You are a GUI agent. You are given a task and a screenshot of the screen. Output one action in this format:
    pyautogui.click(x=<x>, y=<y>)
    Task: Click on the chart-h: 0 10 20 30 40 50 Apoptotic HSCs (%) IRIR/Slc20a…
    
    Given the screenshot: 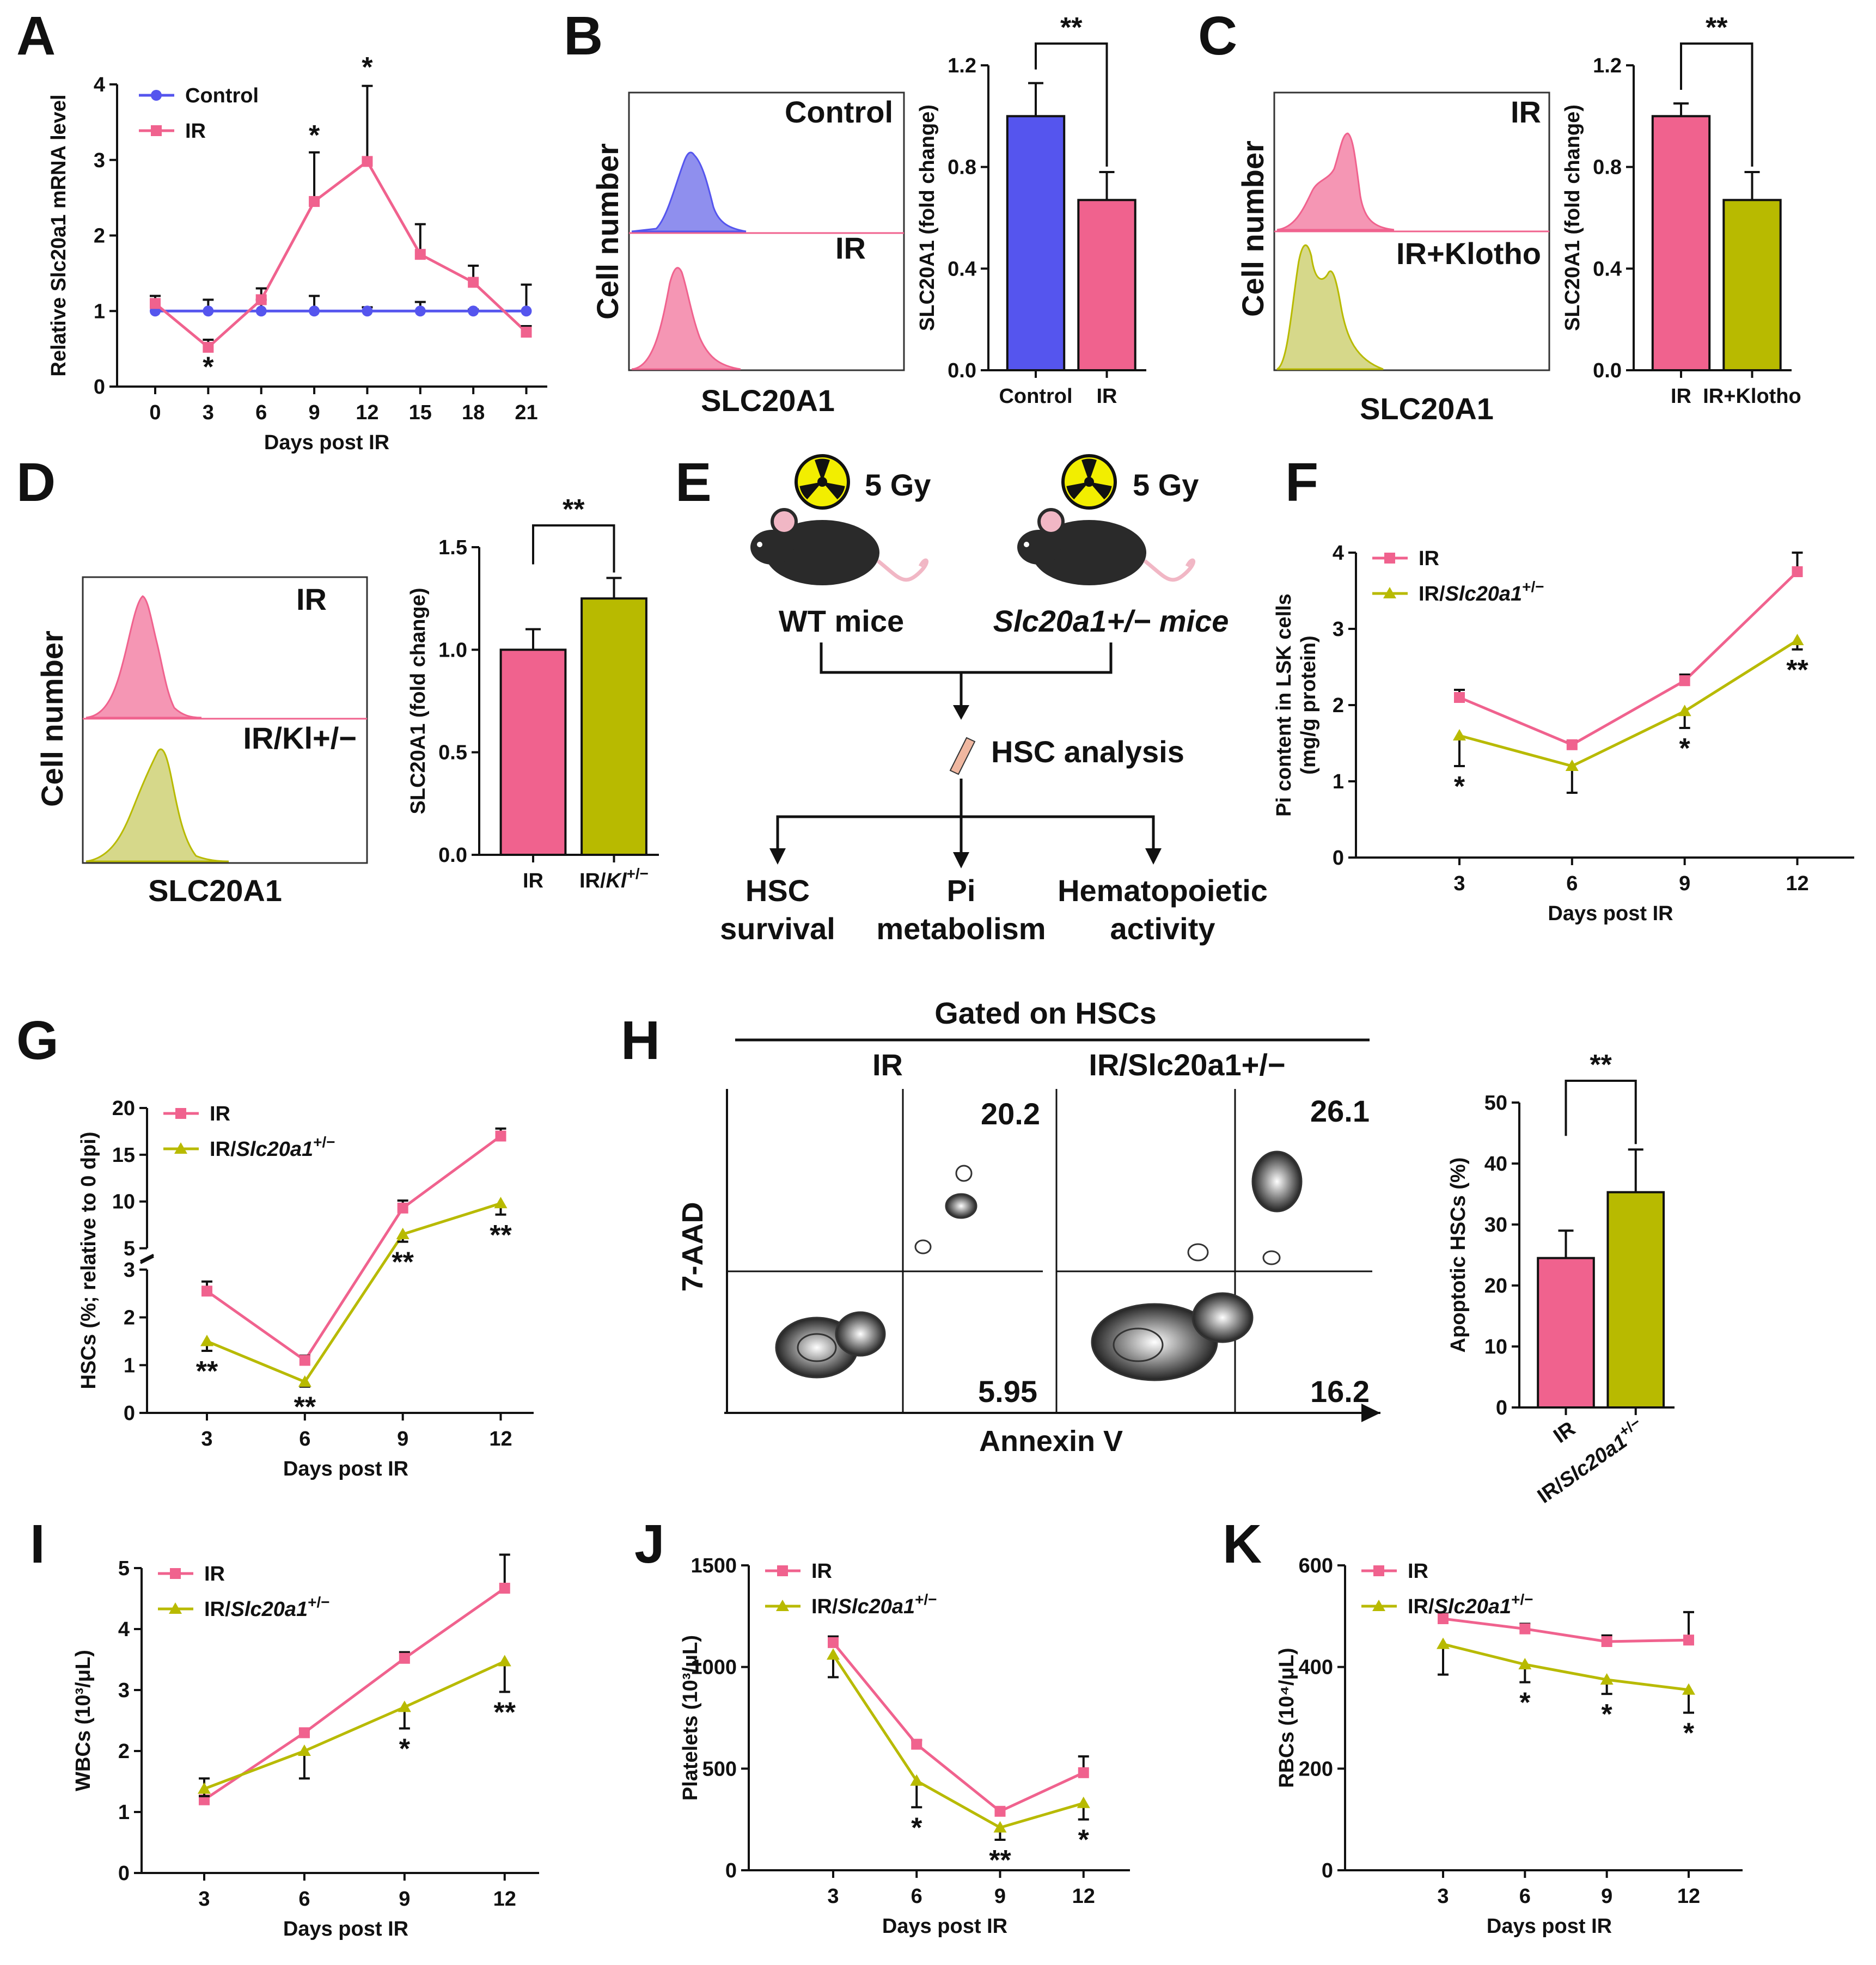 What is the action you would take?
    pyautogui.click(x=1561, y=1278)
    